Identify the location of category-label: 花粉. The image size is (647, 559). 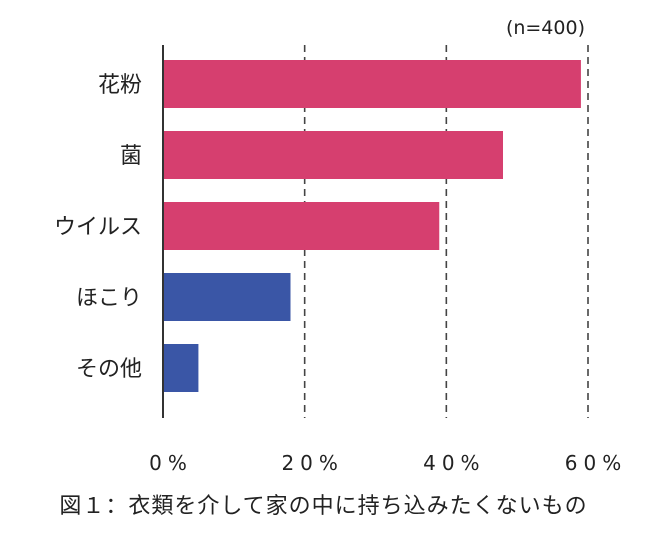
(120, 85).